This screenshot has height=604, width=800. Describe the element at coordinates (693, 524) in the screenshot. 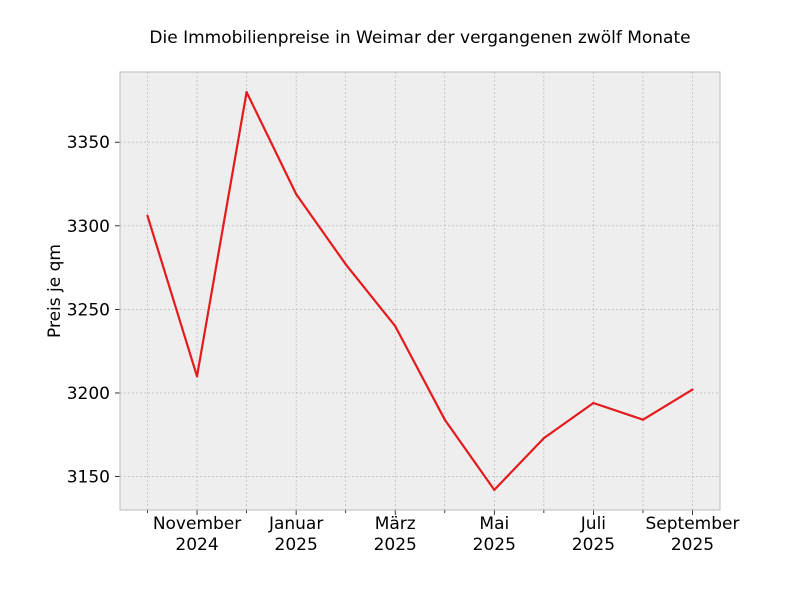

I see `x-tick-label: September` at that location.